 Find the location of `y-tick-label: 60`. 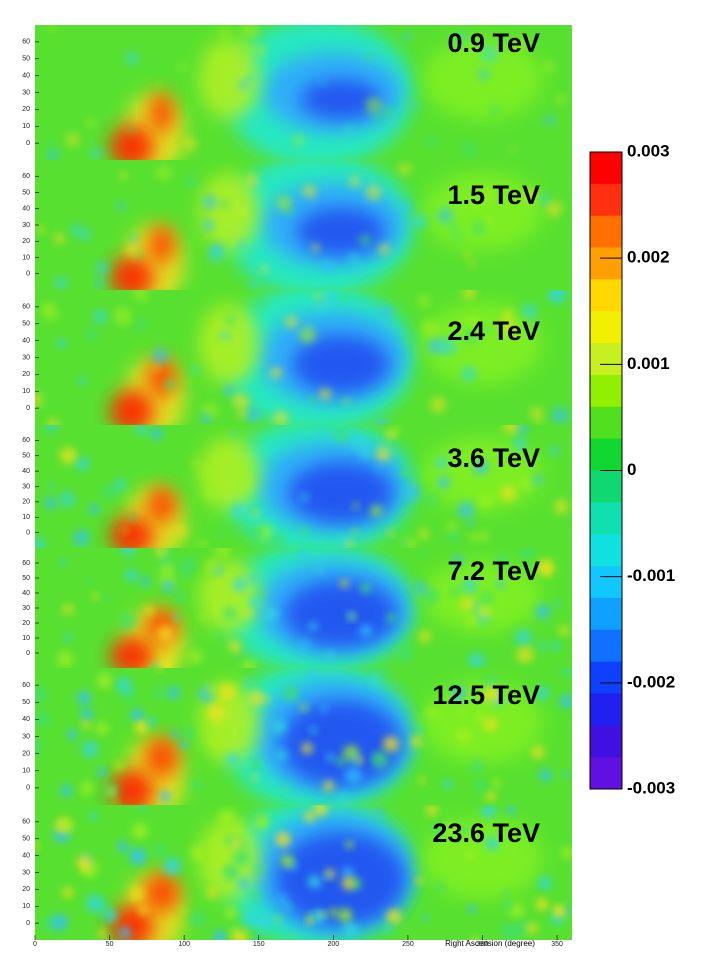

y-tick-label: 60 is located at coordinates (26, 440).